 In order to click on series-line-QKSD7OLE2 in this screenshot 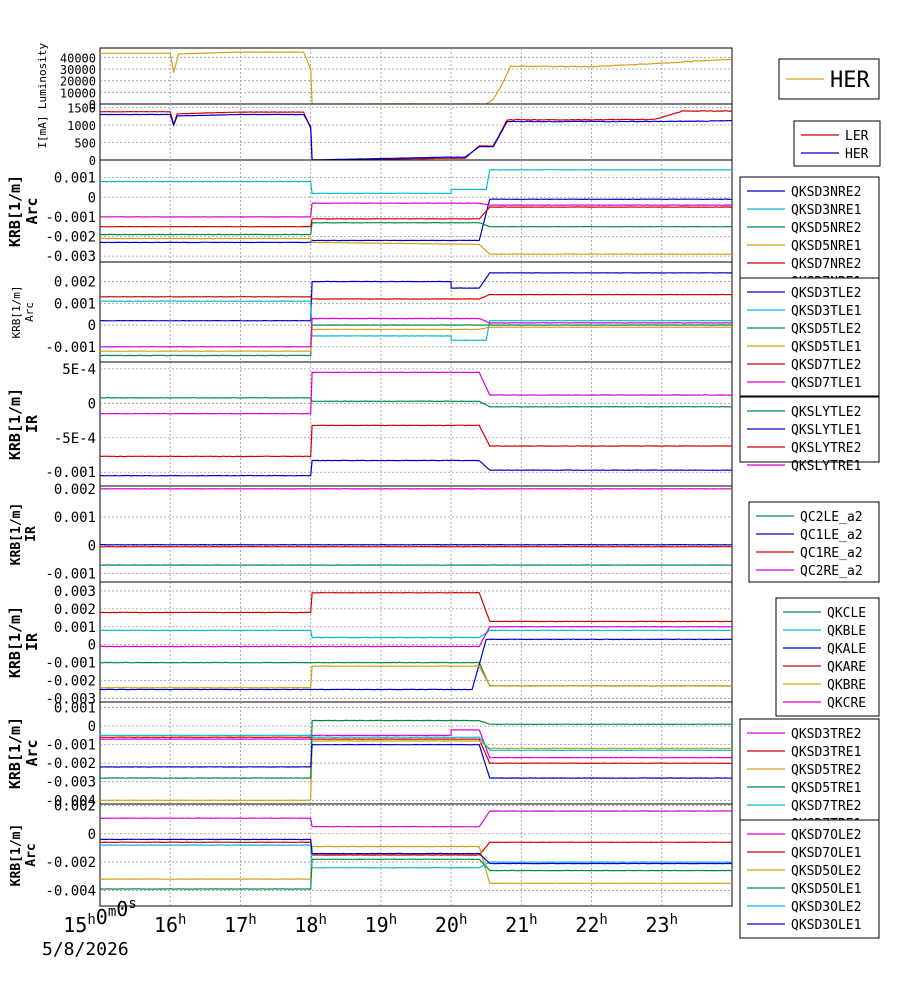, I will do `click(416, 819)`.